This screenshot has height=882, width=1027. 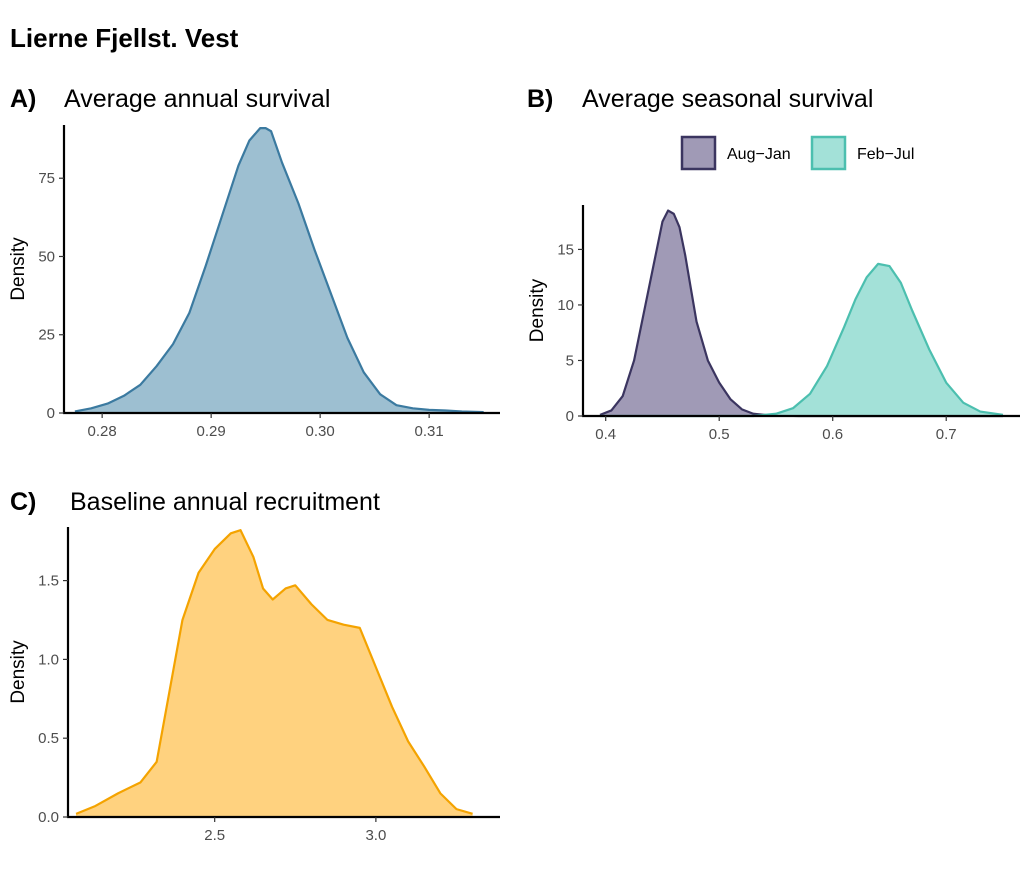 What do you see at coordinates (102, 431) in the screenshot?
I see `x-tick-label: 0.28` at bounding box center [102, 431].